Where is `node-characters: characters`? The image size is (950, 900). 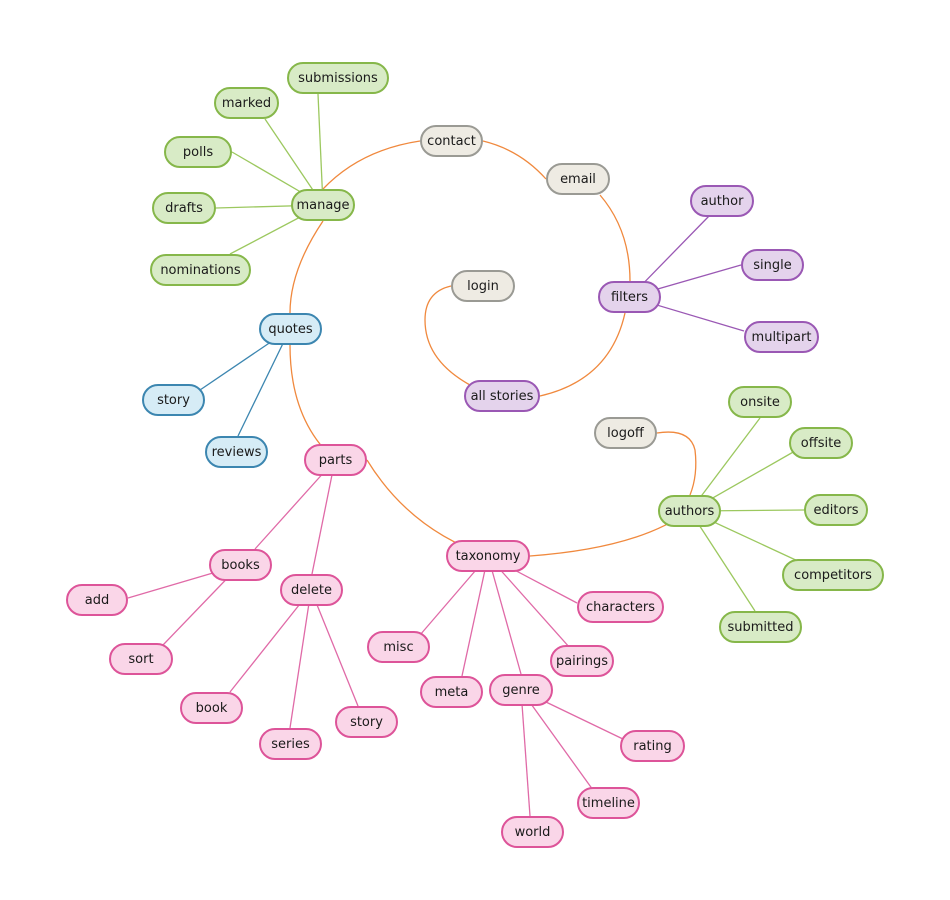
node-characters: characters is located at coordinates (620, 607).